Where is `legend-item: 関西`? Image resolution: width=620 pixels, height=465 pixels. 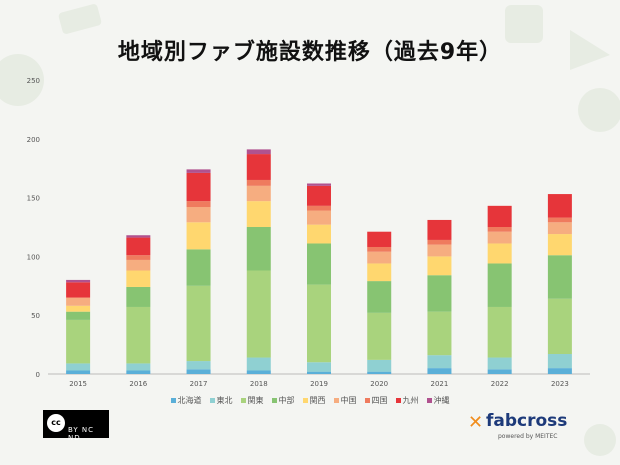 legend-item: 関西 is located at coordinates (314, 400).